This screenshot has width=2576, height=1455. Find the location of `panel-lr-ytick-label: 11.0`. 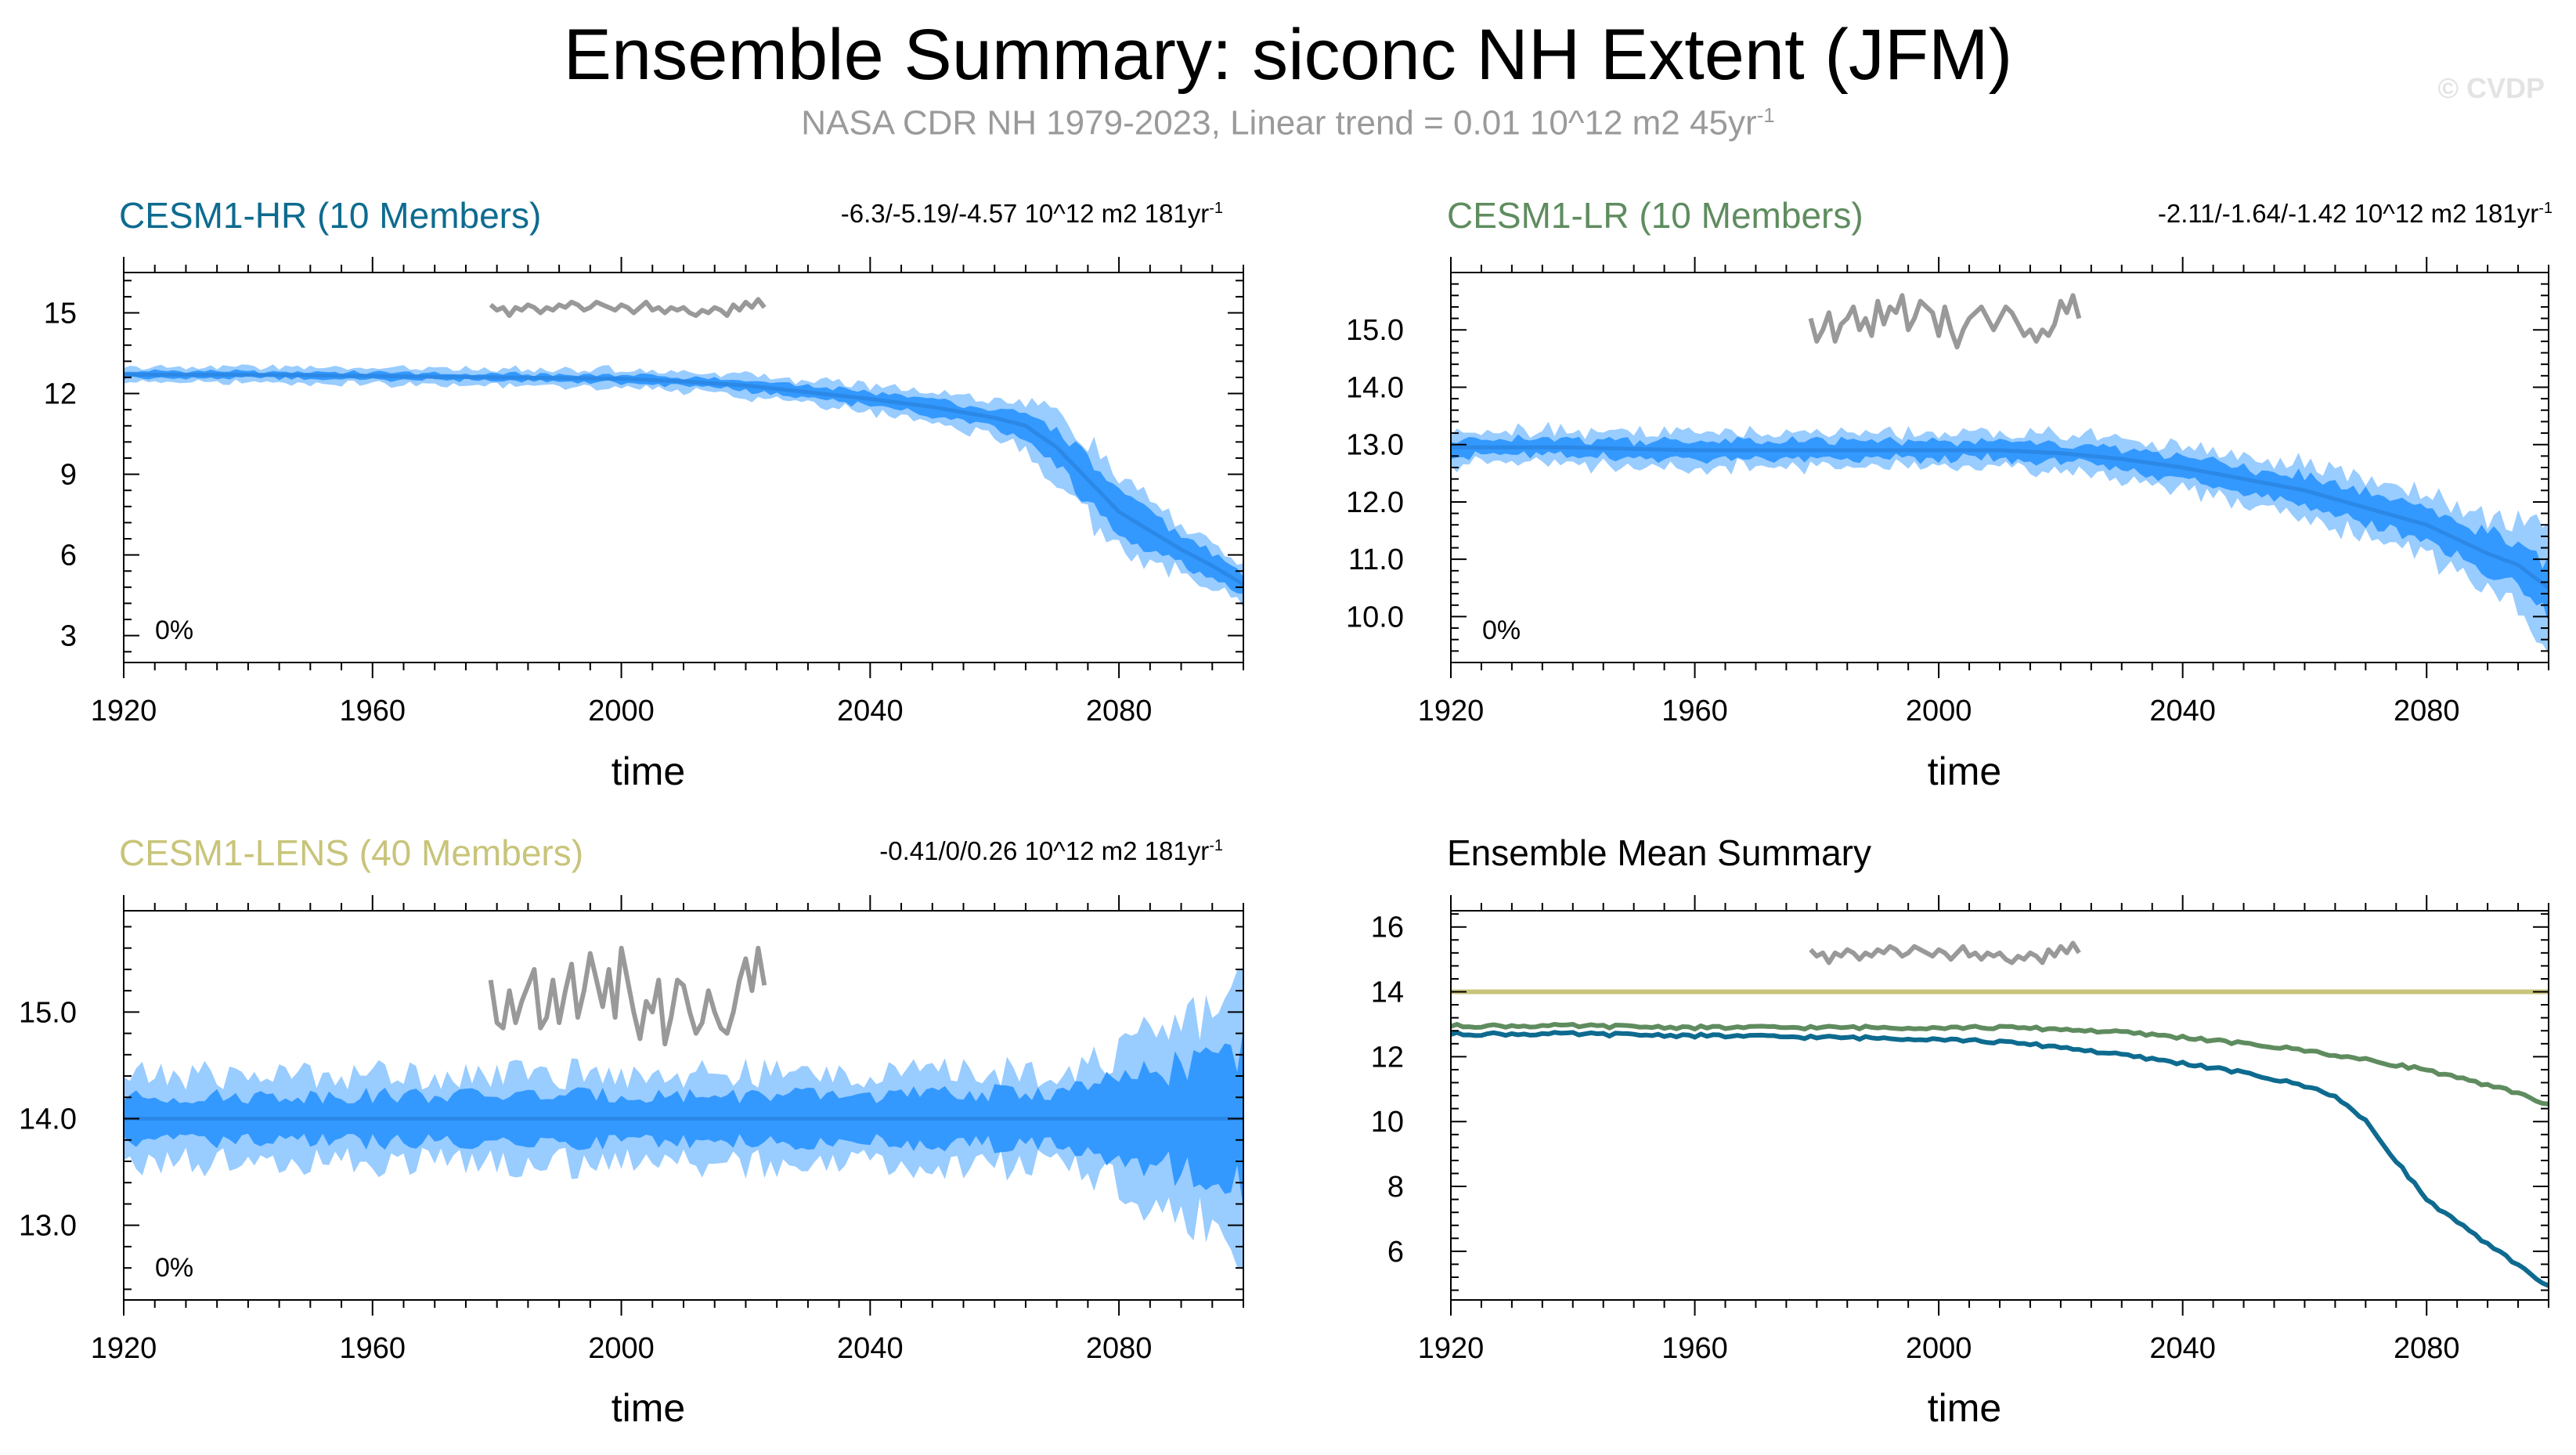

panel-lr-ytick-label: 11.0 is located at coordinates (1376, 559).